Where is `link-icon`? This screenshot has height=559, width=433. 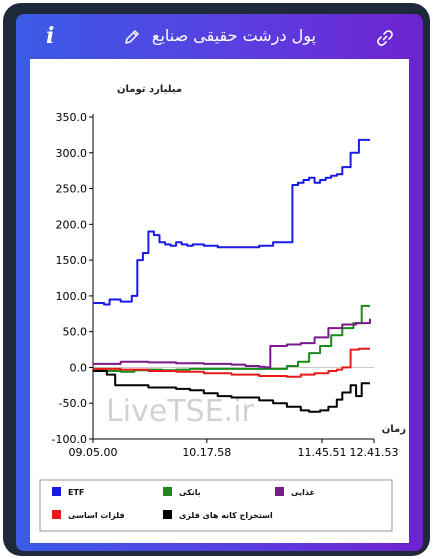 link-icon is located at coordinates (385, 38).